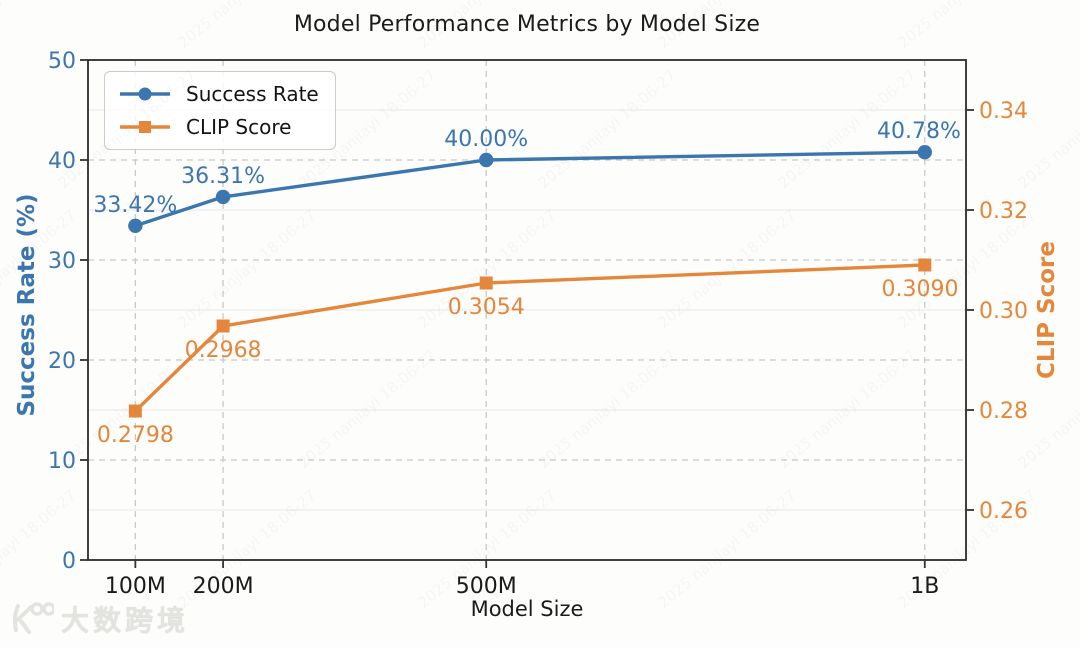 This screenshot has width=1080, height=647. I want to click on x-tick-label: 500M, so click(486, 586).